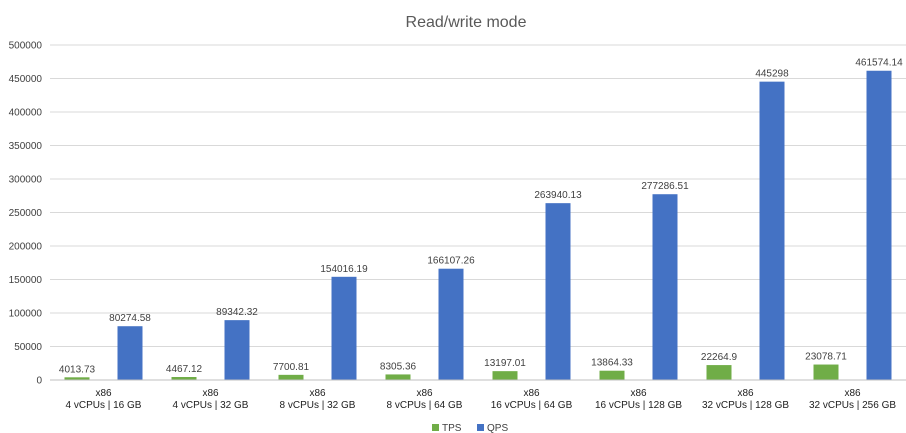 Image resolution: width=906 pixels, height=433 pixels. What do you see at coordinates (318, 399) in the screenshot?
I see `x-category-label: x86 8 vCPUs | 32 GB` at bounding box center [318, 399].